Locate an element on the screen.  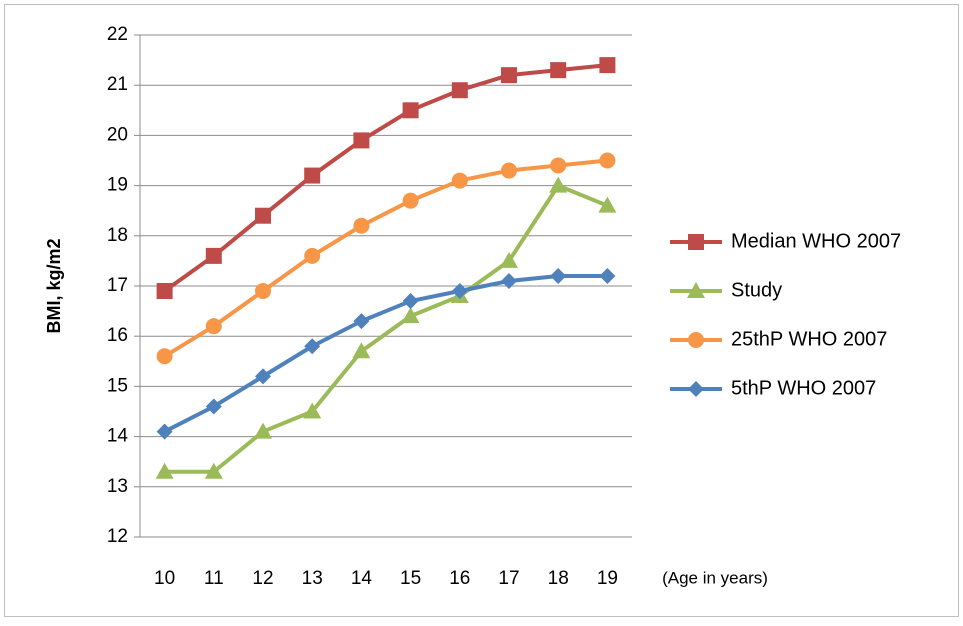
x-tick-label: 12 is located at coordinates (262, 578).